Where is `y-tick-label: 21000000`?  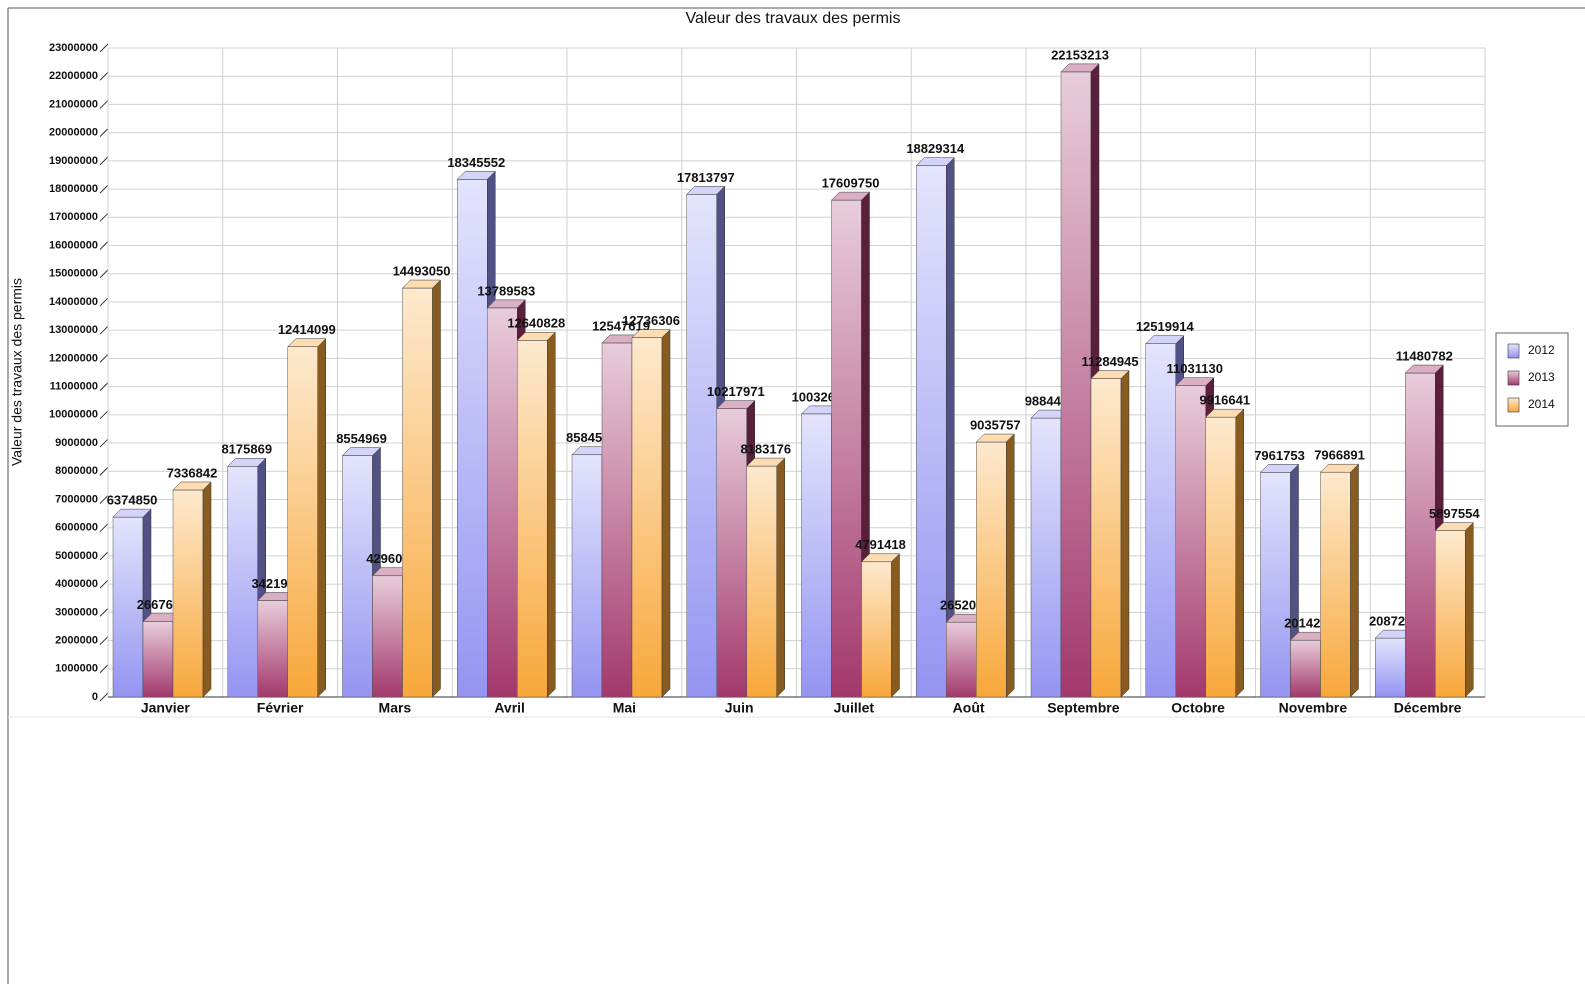
y-tick-label: 21000000 is located at coordinates (73, 104).